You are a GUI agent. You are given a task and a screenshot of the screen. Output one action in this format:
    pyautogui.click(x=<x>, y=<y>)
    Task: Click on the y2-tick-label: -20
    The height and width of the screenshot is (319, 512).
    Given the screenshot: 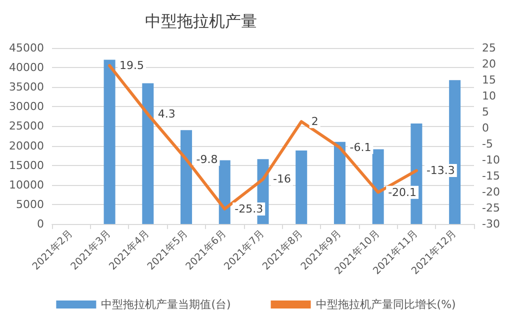 What is the action you would take?
    pyautogui.click(x=491, y=192)
    